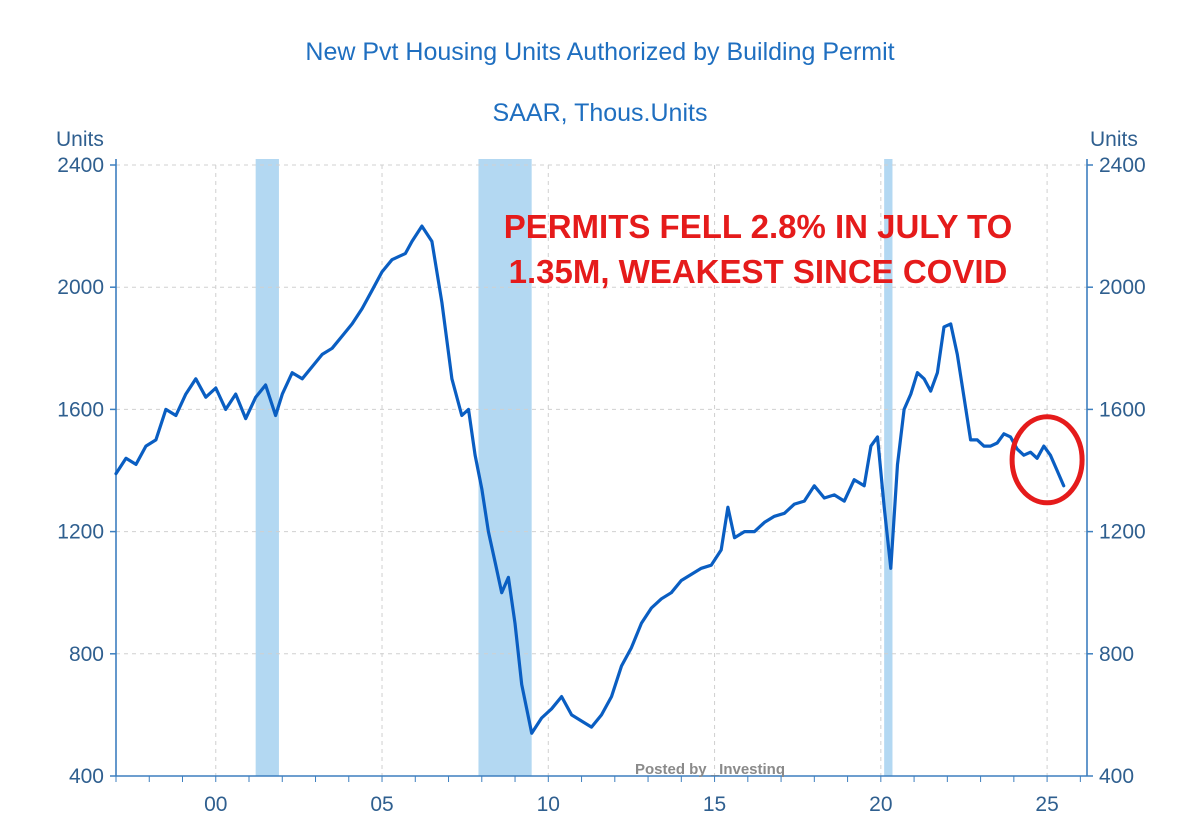 This screenshot has height=831, width=1200. Describe the element at coordinates (80, 165) in the screenshot. I see `left-y-tick-label-2400: 2400` at that location.